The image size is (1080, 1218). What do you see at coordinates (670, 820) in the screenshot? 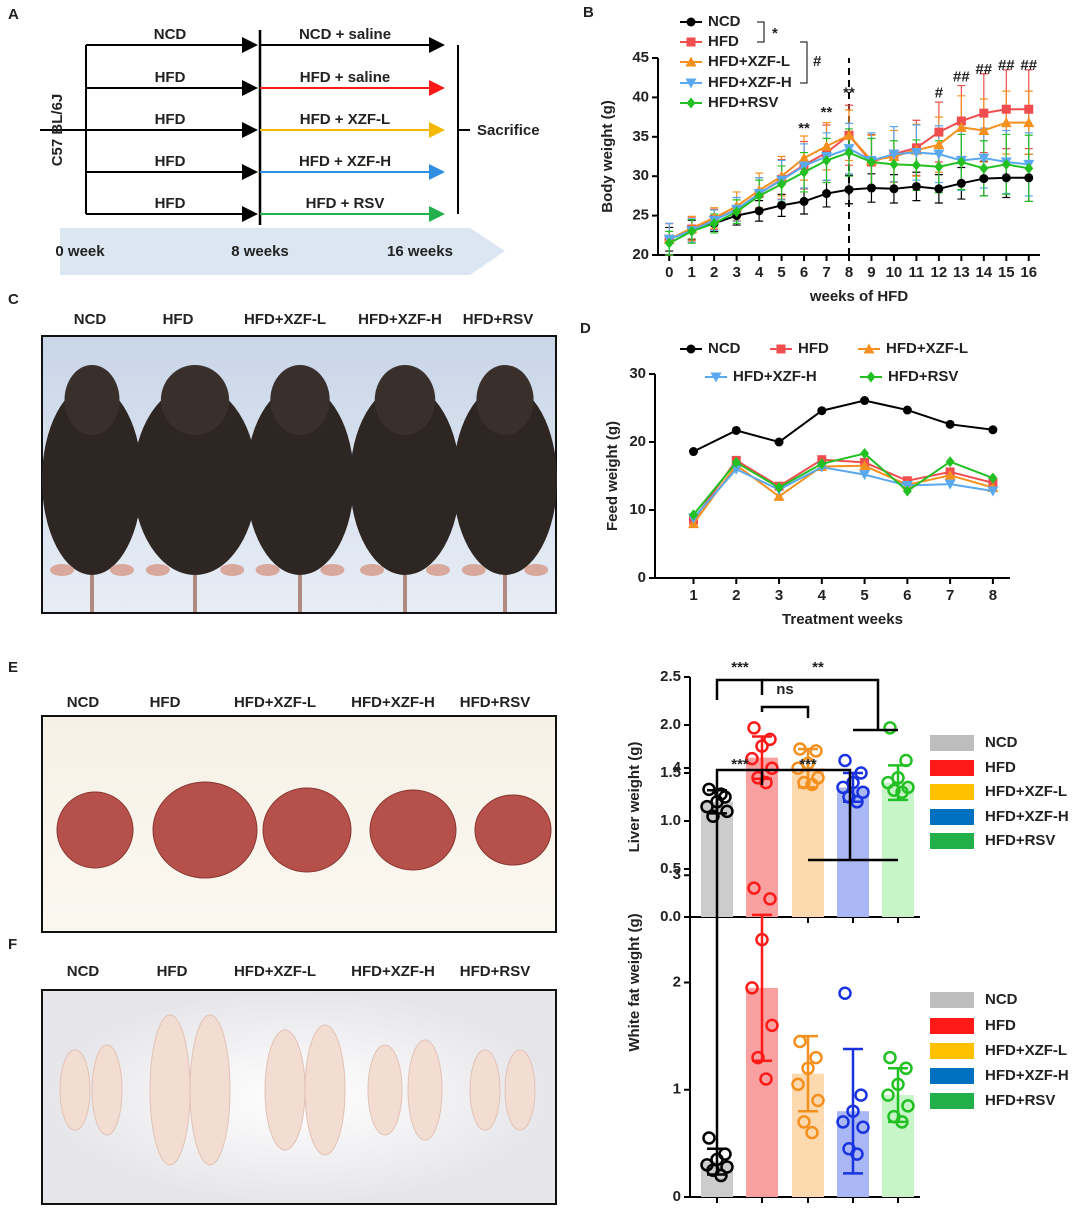
I see `y-tick-label: 1.0` at bounding box center [670, 820].